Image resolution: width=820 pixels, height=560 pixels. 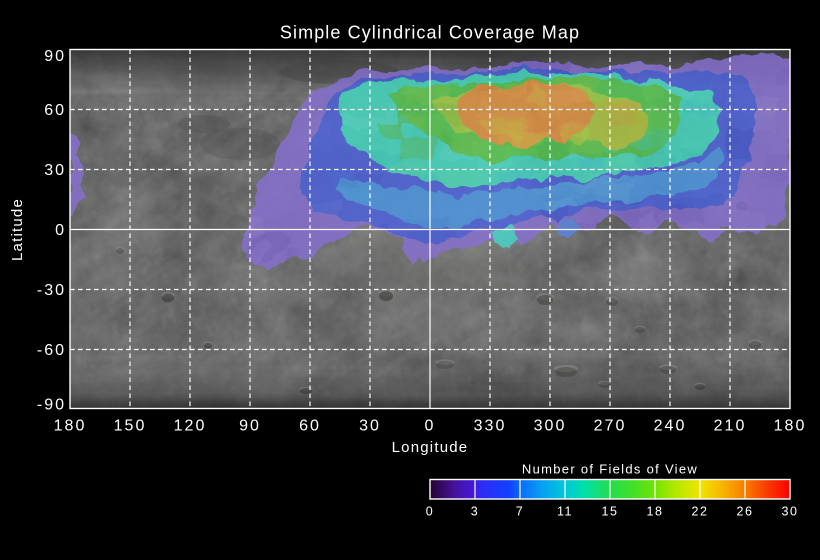 I want to click on svg-text: Latitude, so click(x=17, y=229).